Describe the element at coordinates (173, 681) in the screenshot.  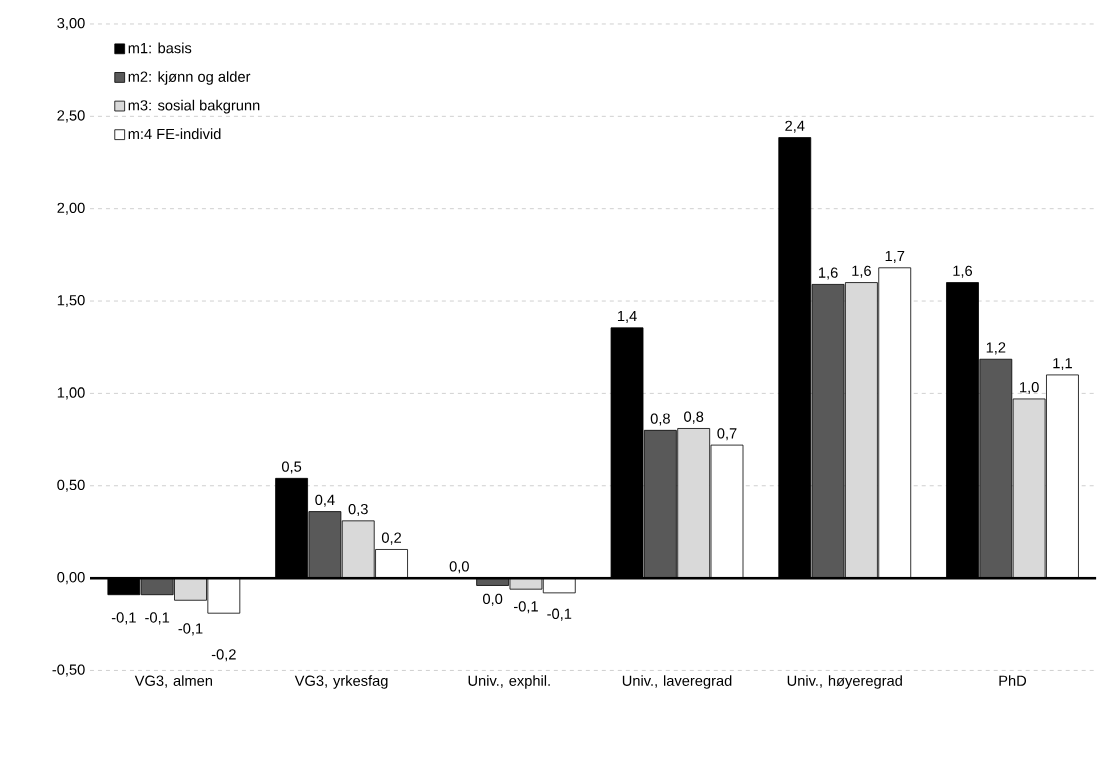
I see `x-tick-label: VG3, almen` at that location.